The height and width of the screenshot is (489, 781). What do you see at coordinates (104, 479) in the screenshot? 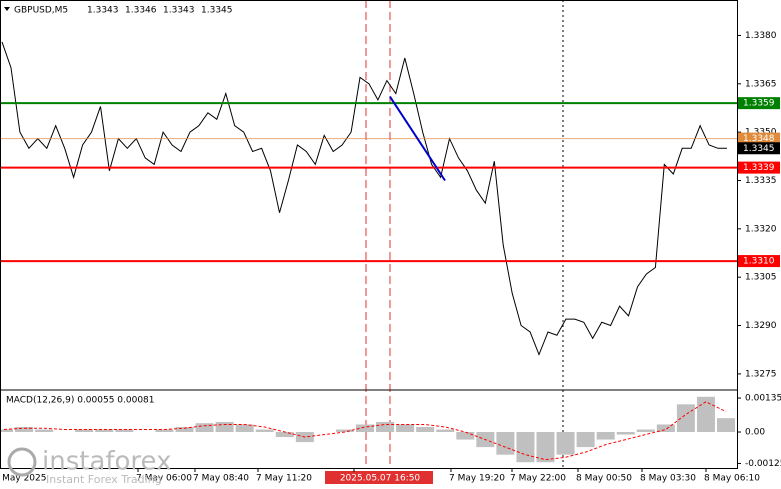
I see `tagline: Instant Forex Trading` at bounding box center [104, 479].